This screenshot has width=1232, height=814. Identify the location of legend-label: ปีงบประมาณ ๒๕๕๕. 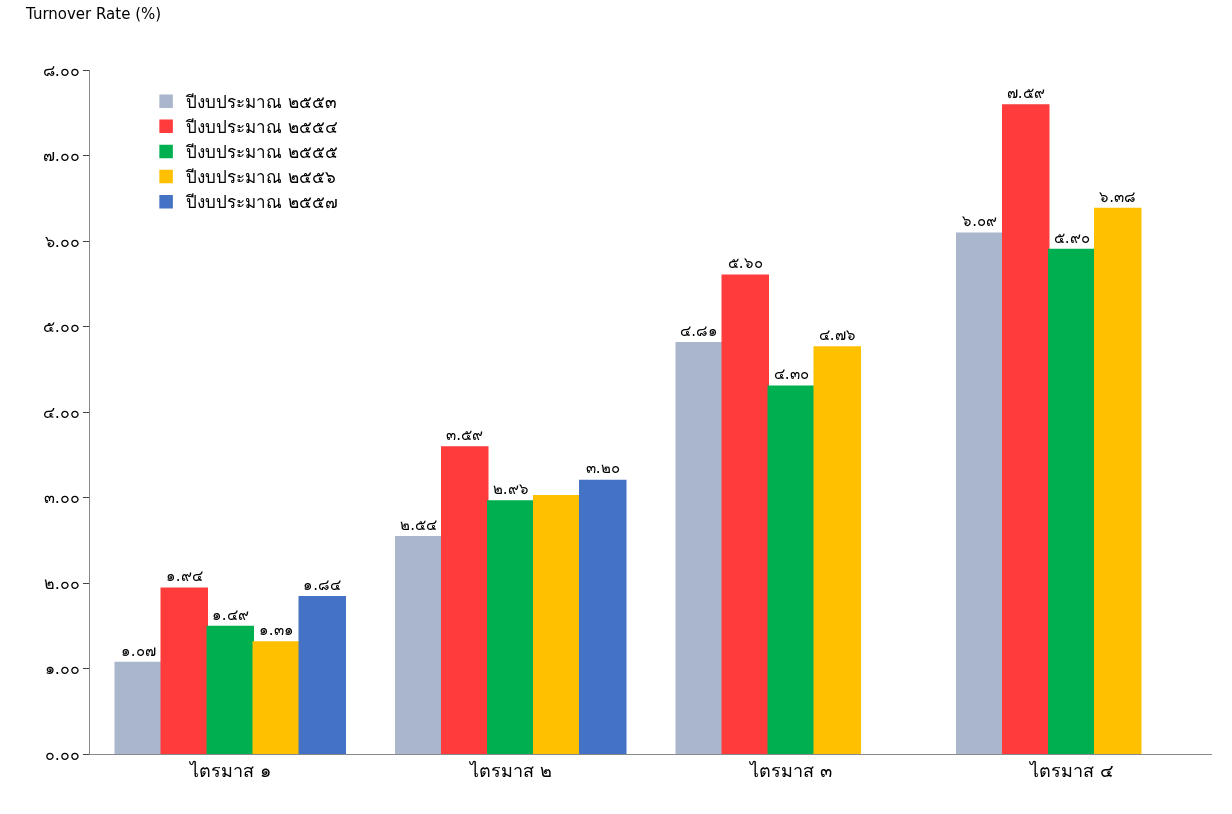
(261, 152).